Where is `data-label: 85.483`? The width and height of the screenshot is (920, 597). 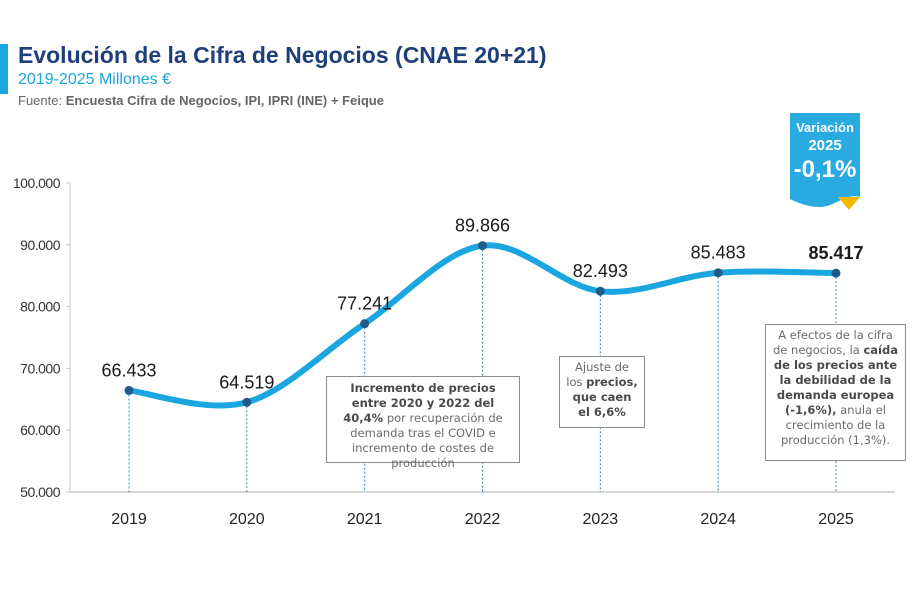
data-label: 85.483 is located at coordinates (718, 253).